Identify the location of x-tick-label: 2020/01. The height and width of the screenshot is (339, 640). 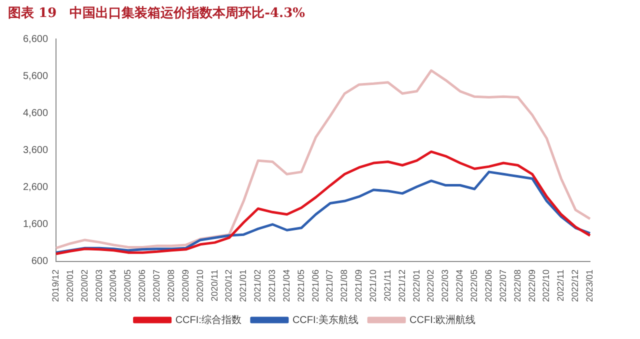
(69, 285).